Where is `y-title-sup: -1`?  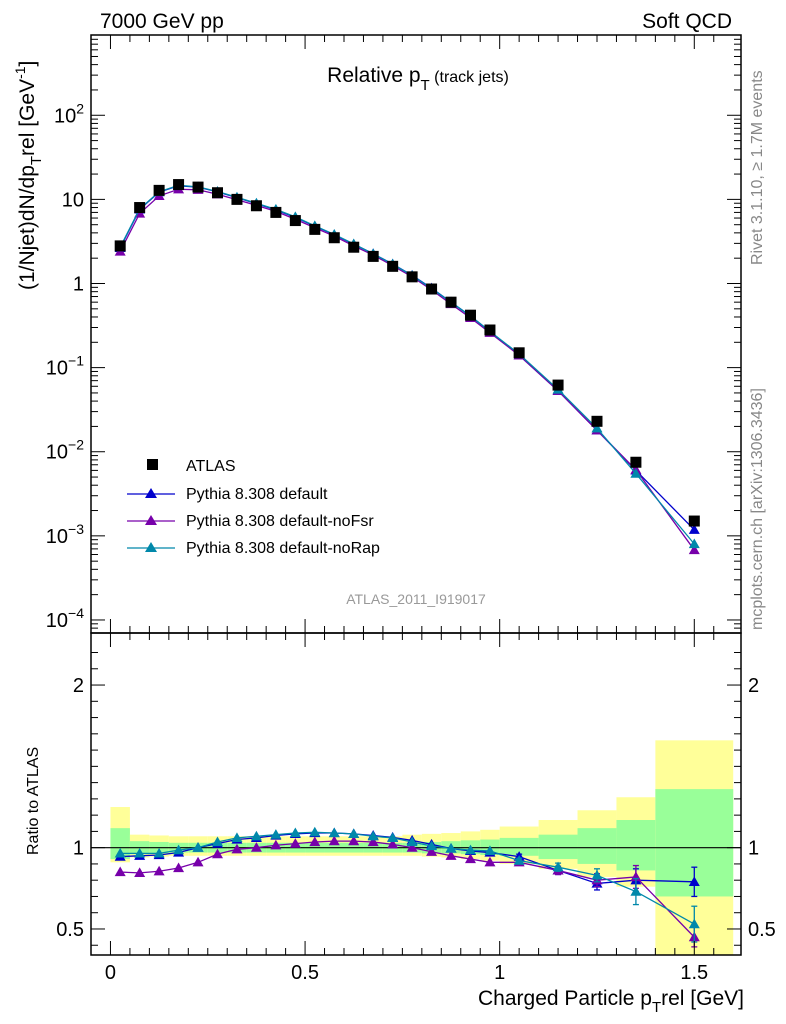 y-title-sup: -1 is located at coordinates (20, 72).